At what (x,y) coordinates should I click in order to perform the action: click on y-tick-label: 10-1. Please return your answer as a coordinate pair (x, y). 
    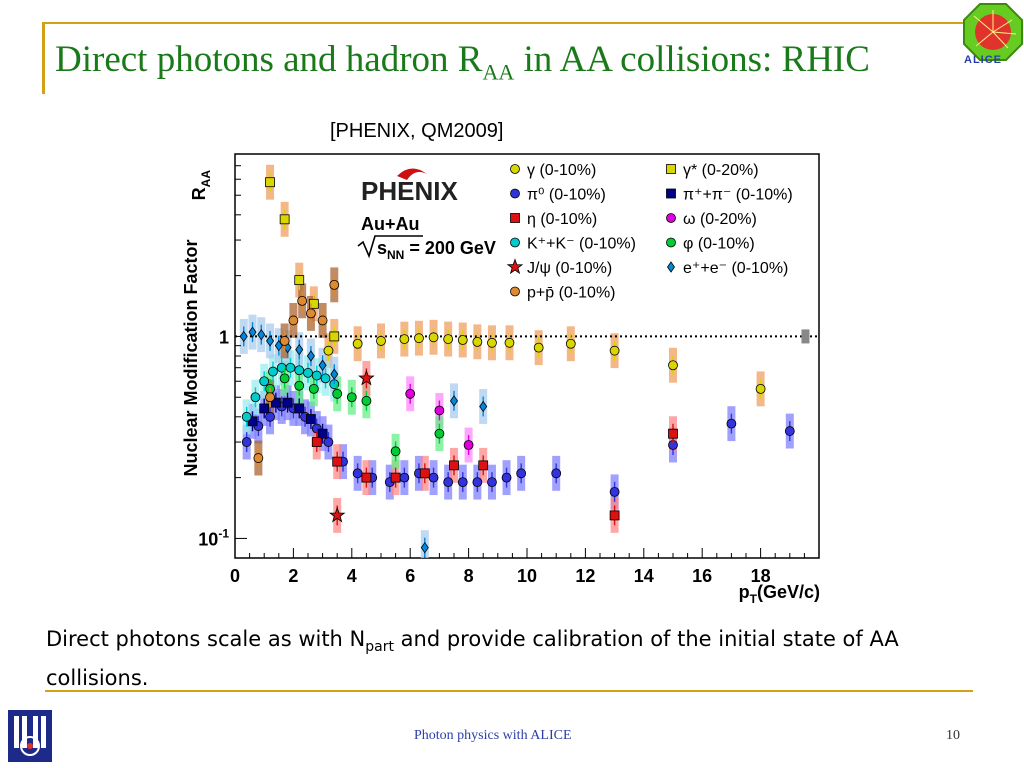
    Looking at the image, I should click on (213, 537).